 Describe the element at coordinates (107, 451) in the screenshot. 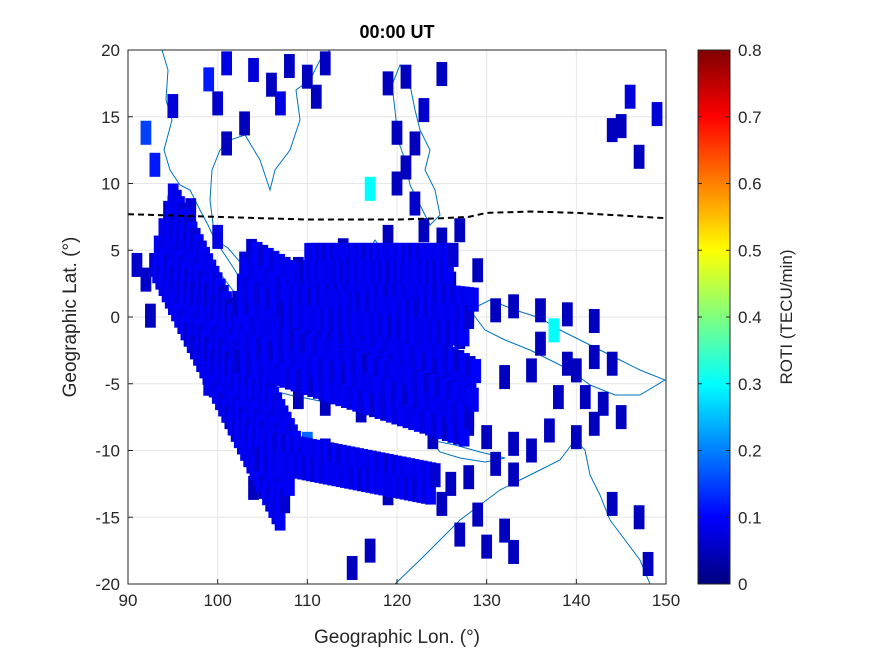

I see `y-tick-label: -10` at that location.